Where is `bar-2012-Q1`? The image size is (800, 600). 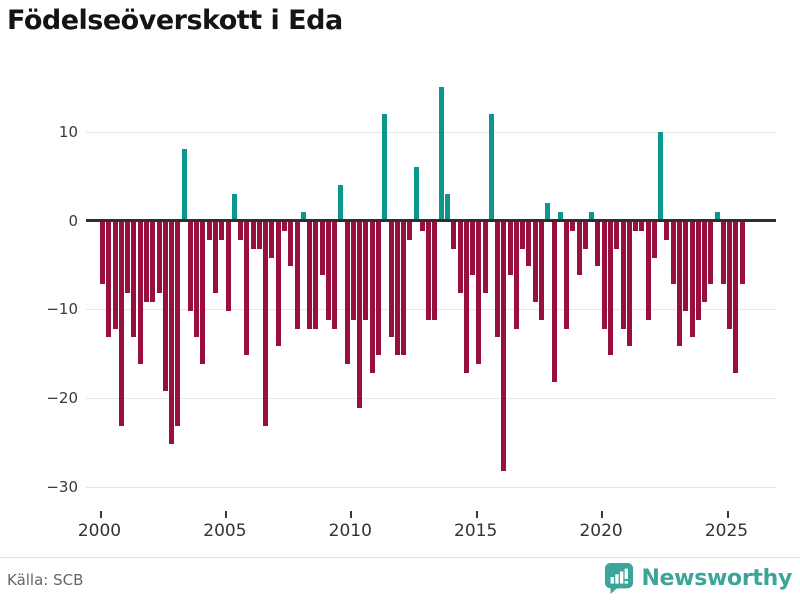 bar-2012-Q1 is located at coordinates (404, 289).